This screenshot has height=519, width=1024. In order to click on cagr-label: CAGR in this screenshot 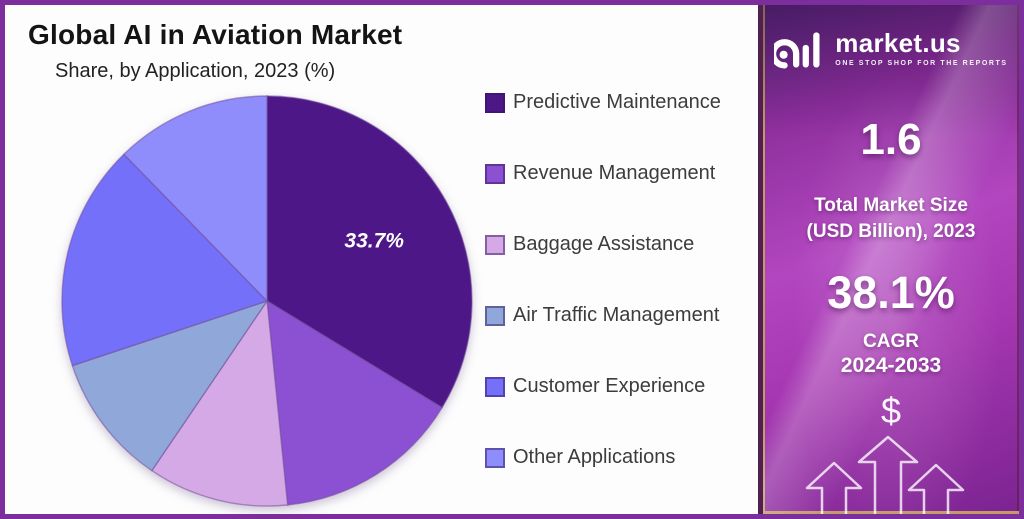, I will do `click(891, 341)`.